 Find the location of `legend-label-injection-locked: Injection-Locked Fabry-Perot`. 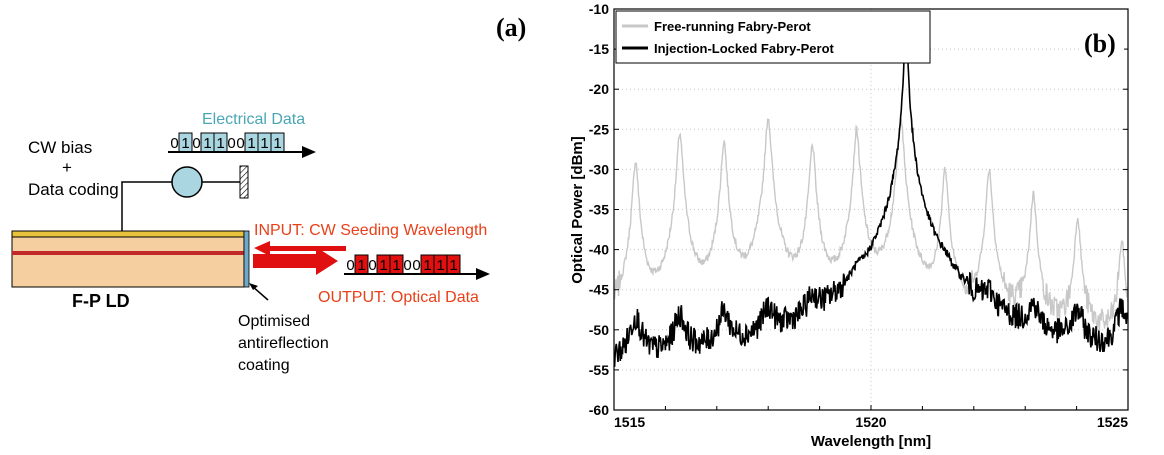

legend-label-injection-locked: Injection-Locked Fabry-Perot is located at coordinates (744, 48).